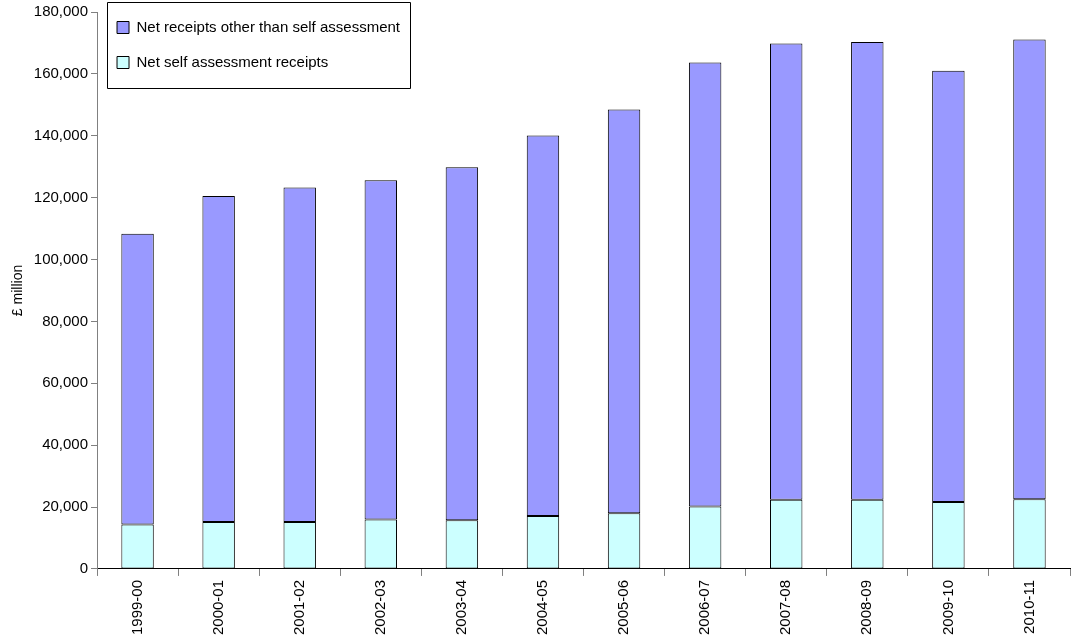 The height and width of the screenshot is (643, 1074). What do you see at coordinates (65, 506) in the screenshot?
I see `y-tick-label: 20,000` at bounding box center [65, 506].